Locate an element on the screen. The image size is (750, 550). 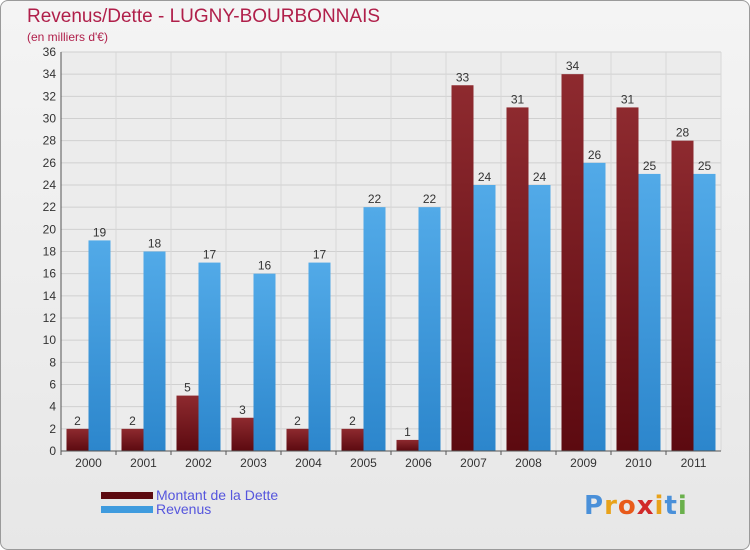
y-tick-label: 10 is located at coordinates (50, 340).